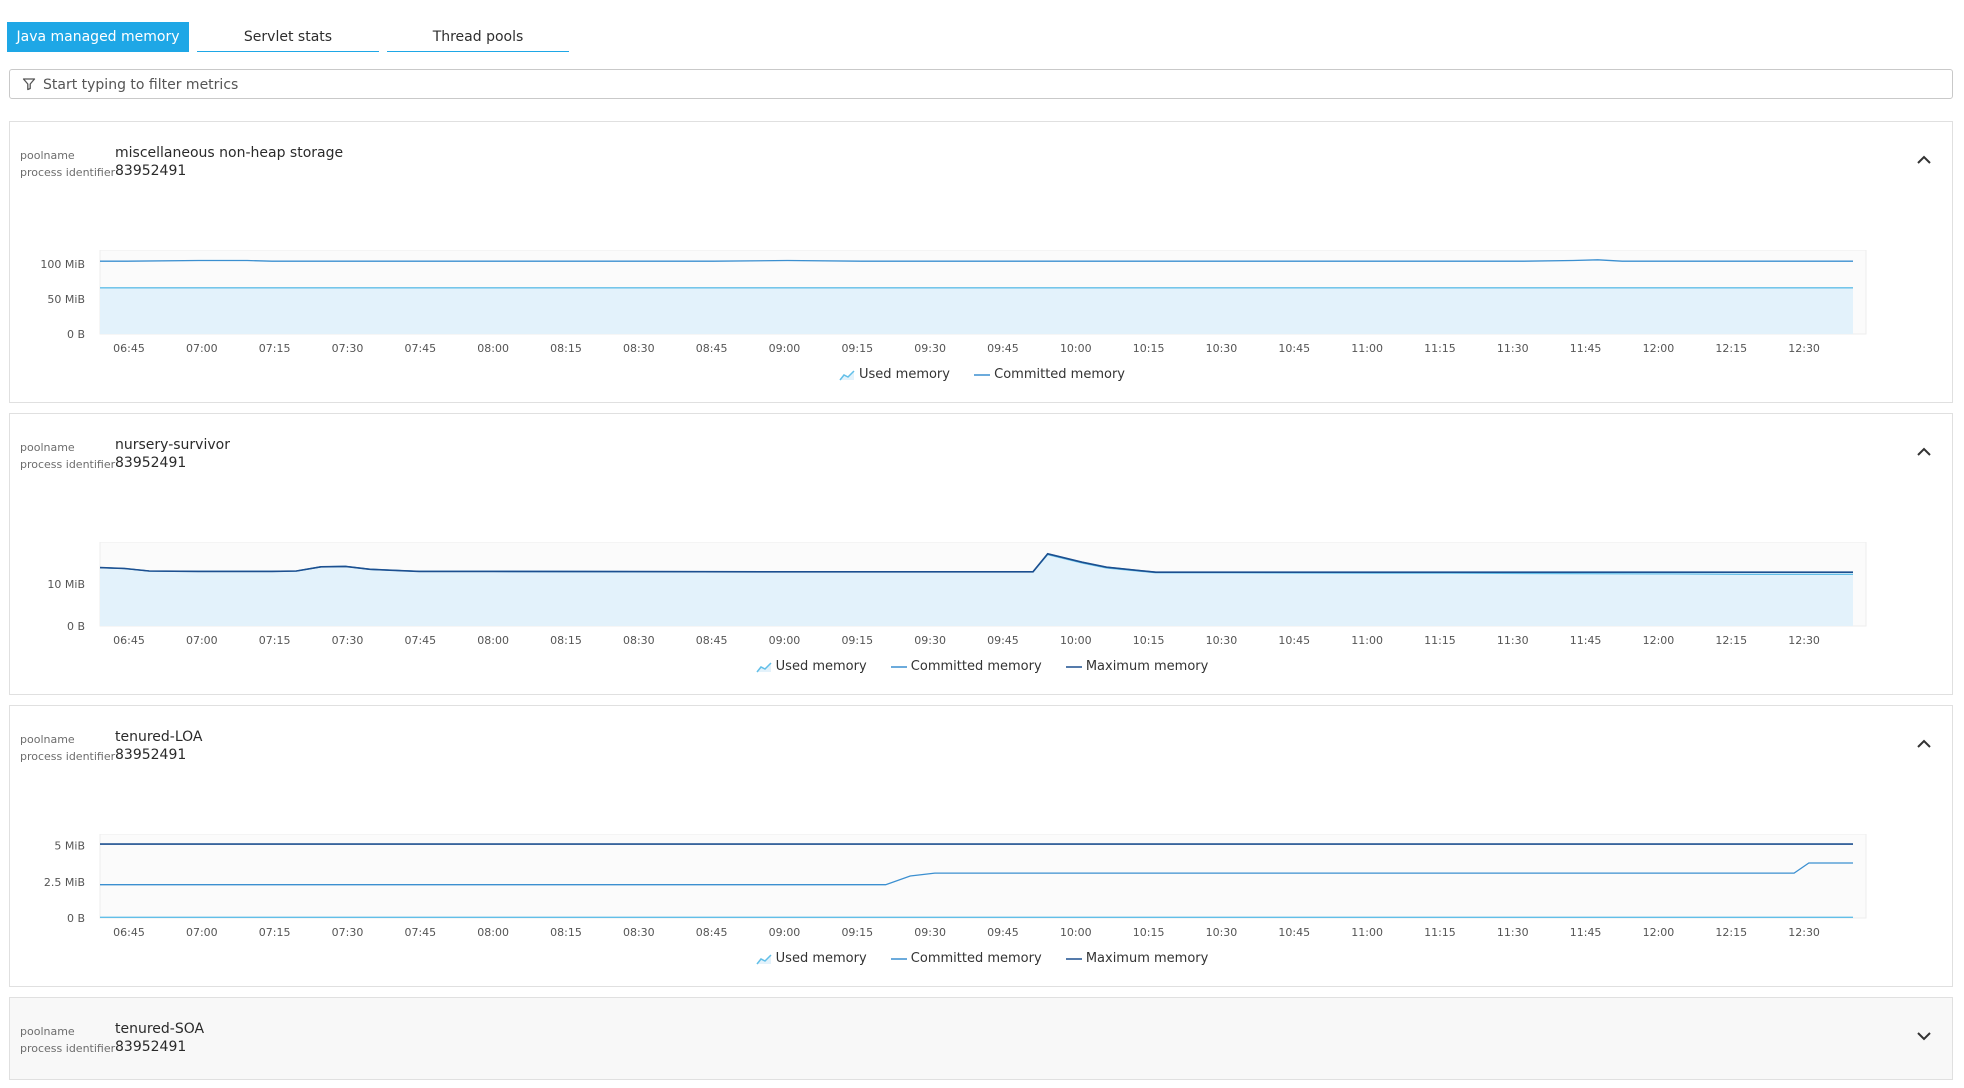 The image size is (1964, 1088). What do you see at coordinates (1924, 1036) in the screenshot?
I see `chevron-down-icon` at bounding box center [1924, 1036].